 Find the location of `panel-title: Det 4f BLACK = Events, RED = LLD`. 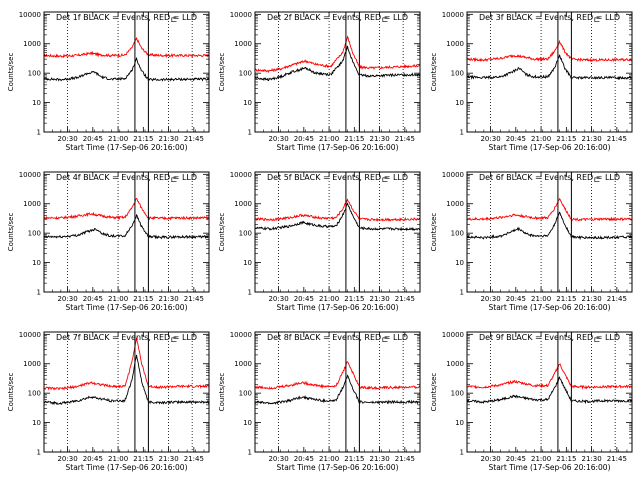

panel-title: Det 4f BLACK = Events, RED = LLD is located at coordinates (126, 177).